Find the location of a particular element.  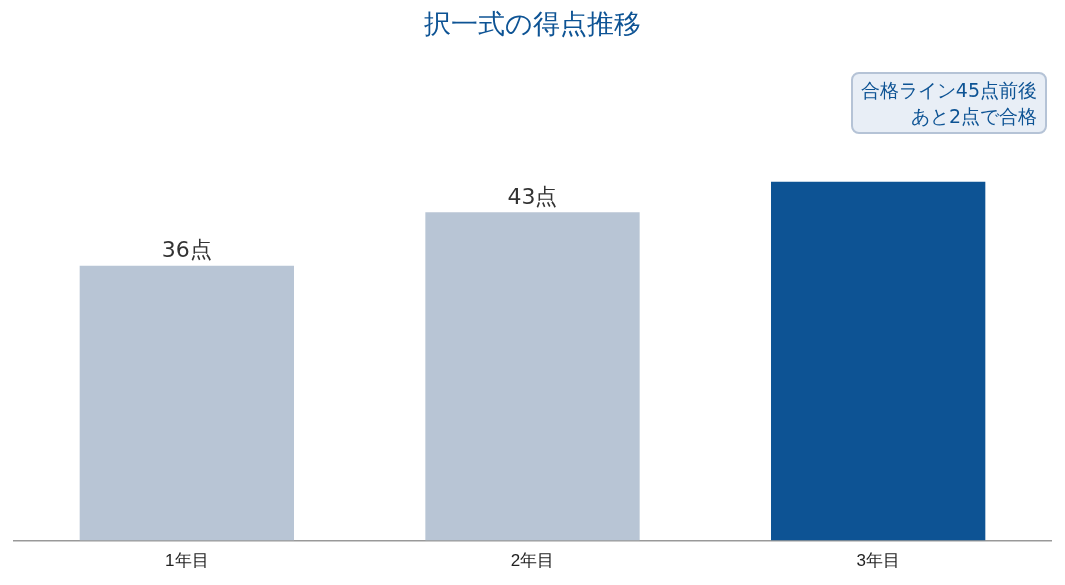

data-label: 43点 is located at coordinates (532, 196).